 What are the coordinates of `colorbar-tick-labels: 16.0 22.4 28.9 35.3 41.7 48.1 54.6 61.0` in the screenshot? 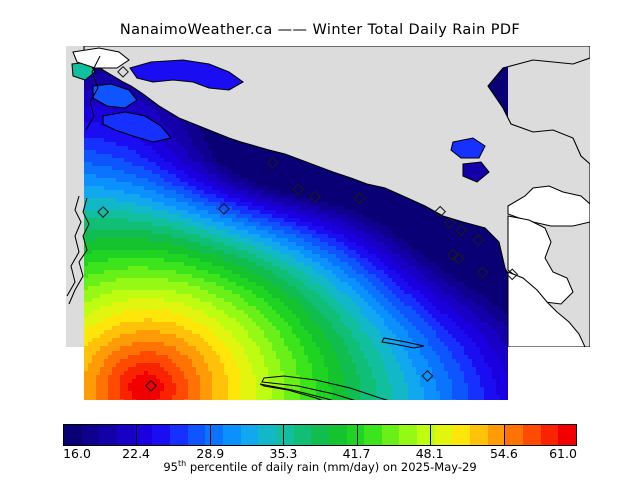 It's located at (320, 454).